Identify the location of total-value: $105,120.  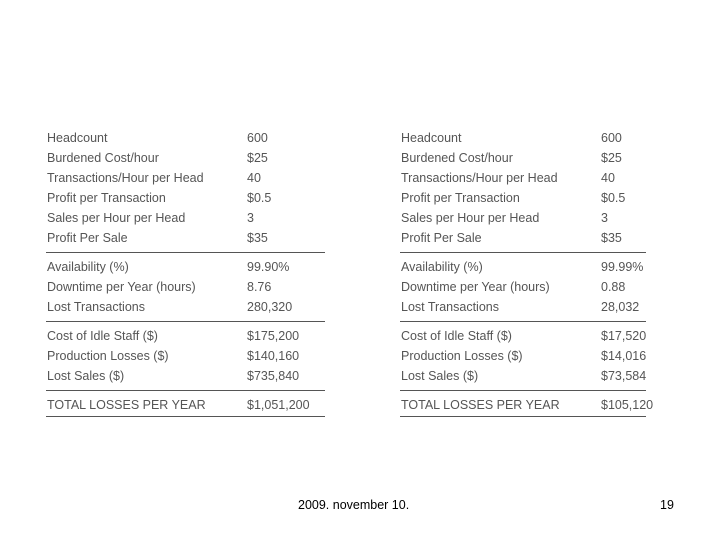
(627, 405).